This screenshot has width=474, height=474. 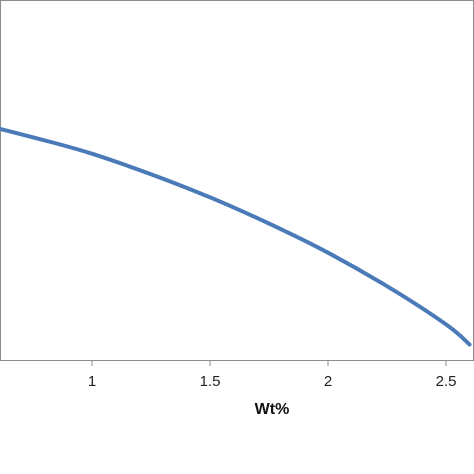 What do you see at coordinates (446, 381) in the screenshot?
I see `x-tick-label: 2.5` at bounding box center [446, 381].